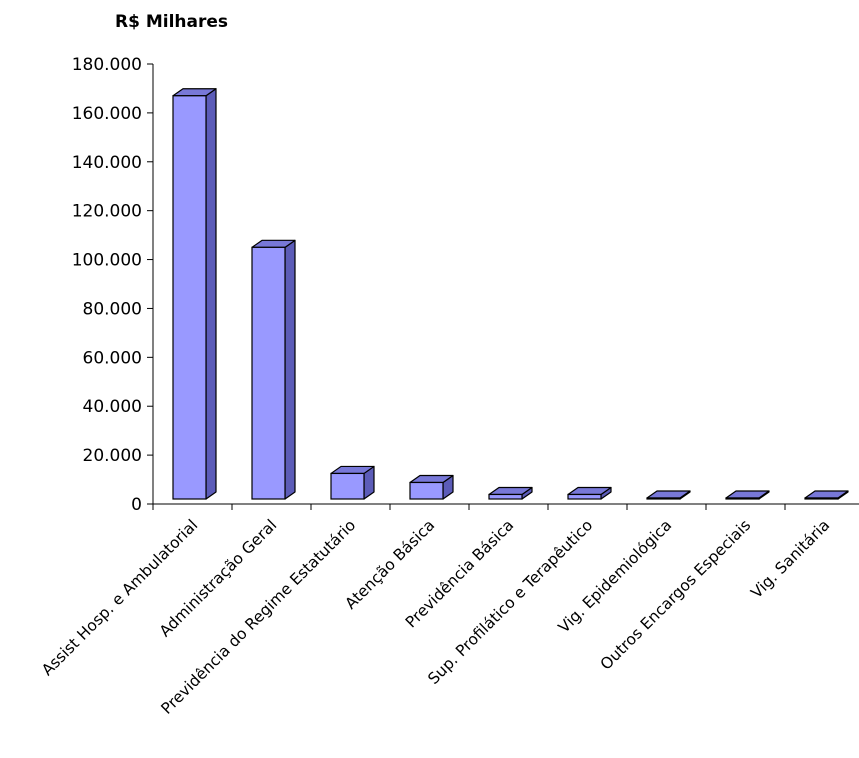 This screenshot has height=758, width=859. Describe the element at coordinates (107, 261) in the screenshot. I see `y-tick-label: 100.000` at that location.